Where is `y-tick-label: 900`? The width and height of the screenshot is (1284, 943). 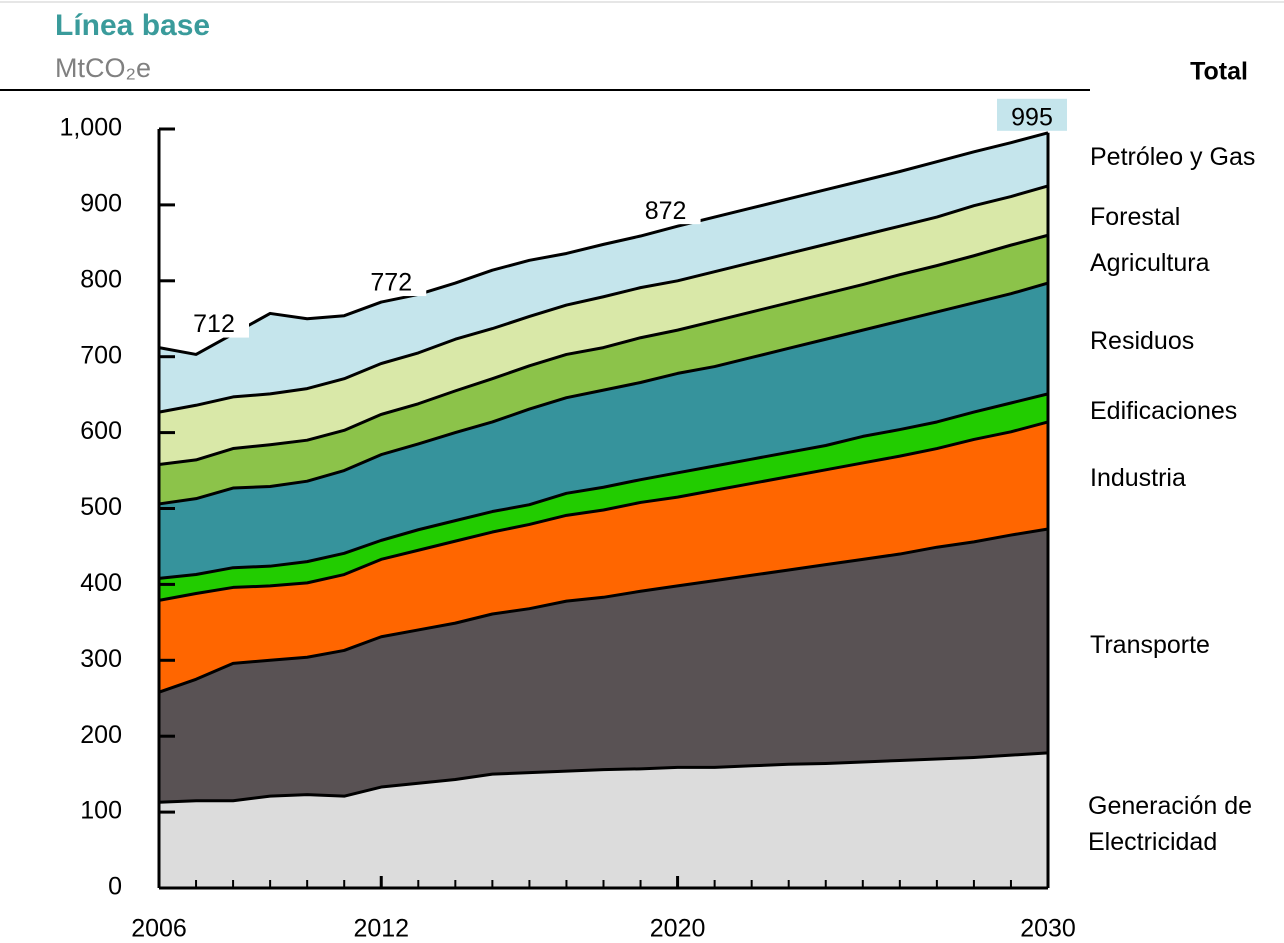
y-tick-label: 900 is located at coordinates (101, 204).